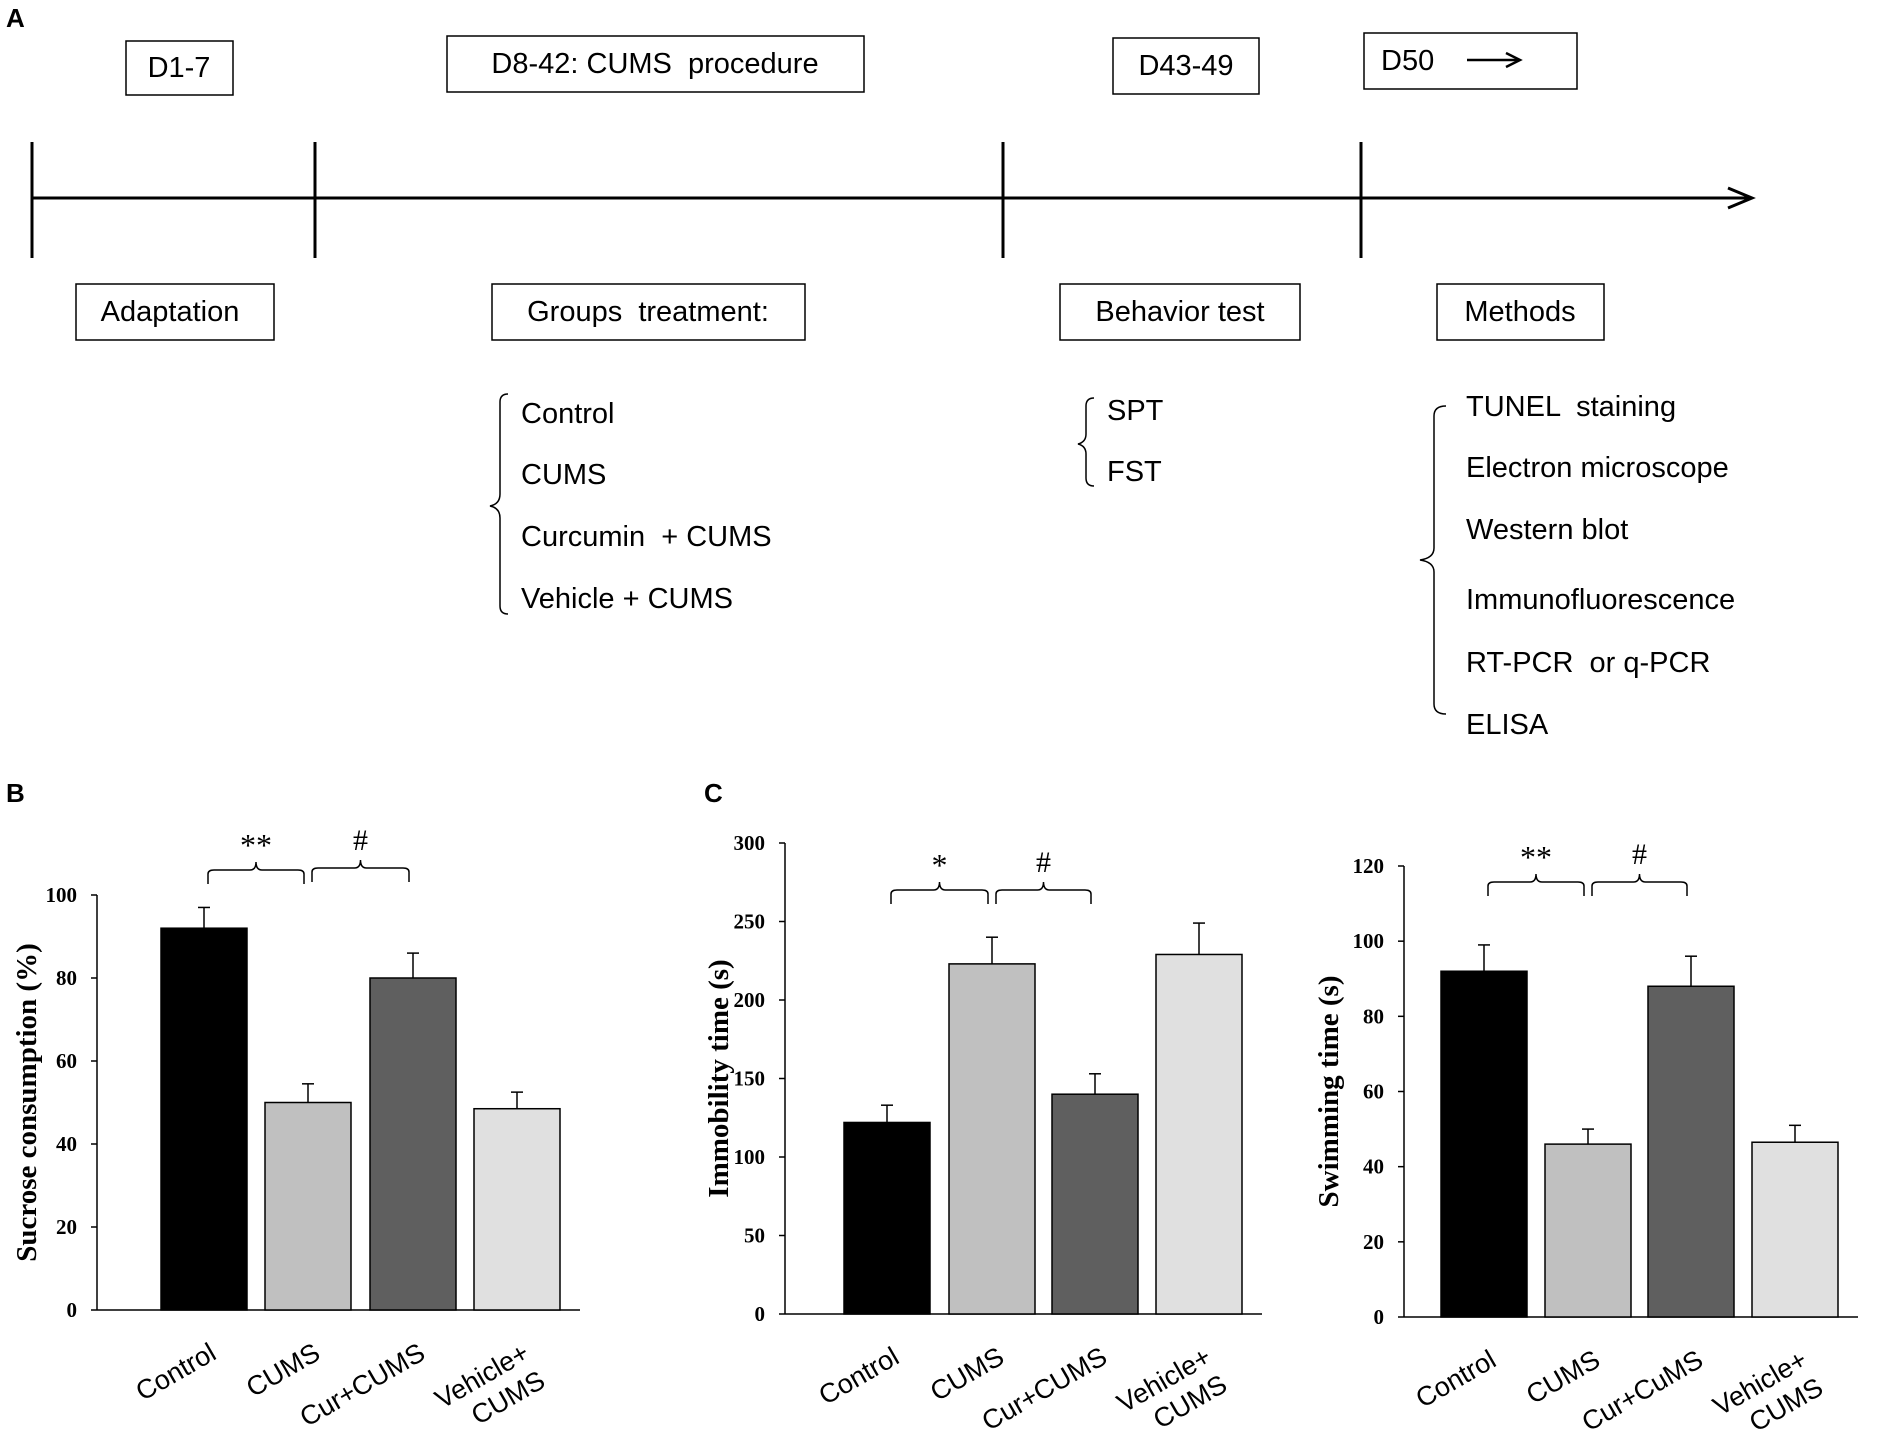 This screenshot has width=1900, height=1437. I want to click on box-methods, so click(1520, 312).